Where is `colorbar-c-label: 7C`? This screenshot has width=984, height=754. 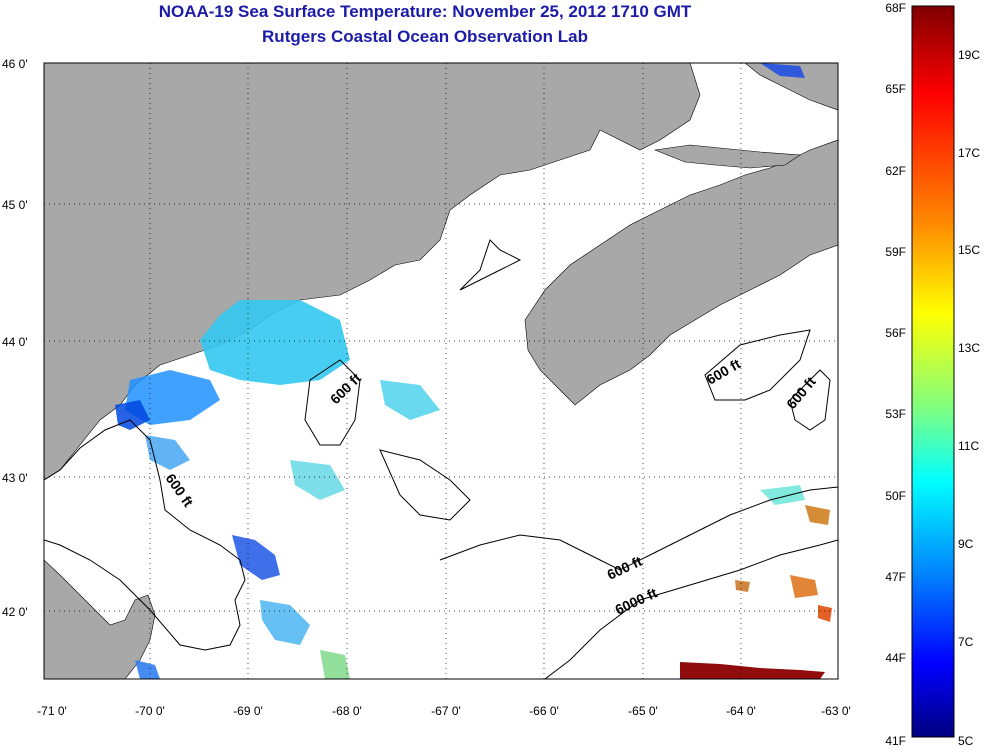 colorbar-c-label: 7C is located at coordinates (966, 642).